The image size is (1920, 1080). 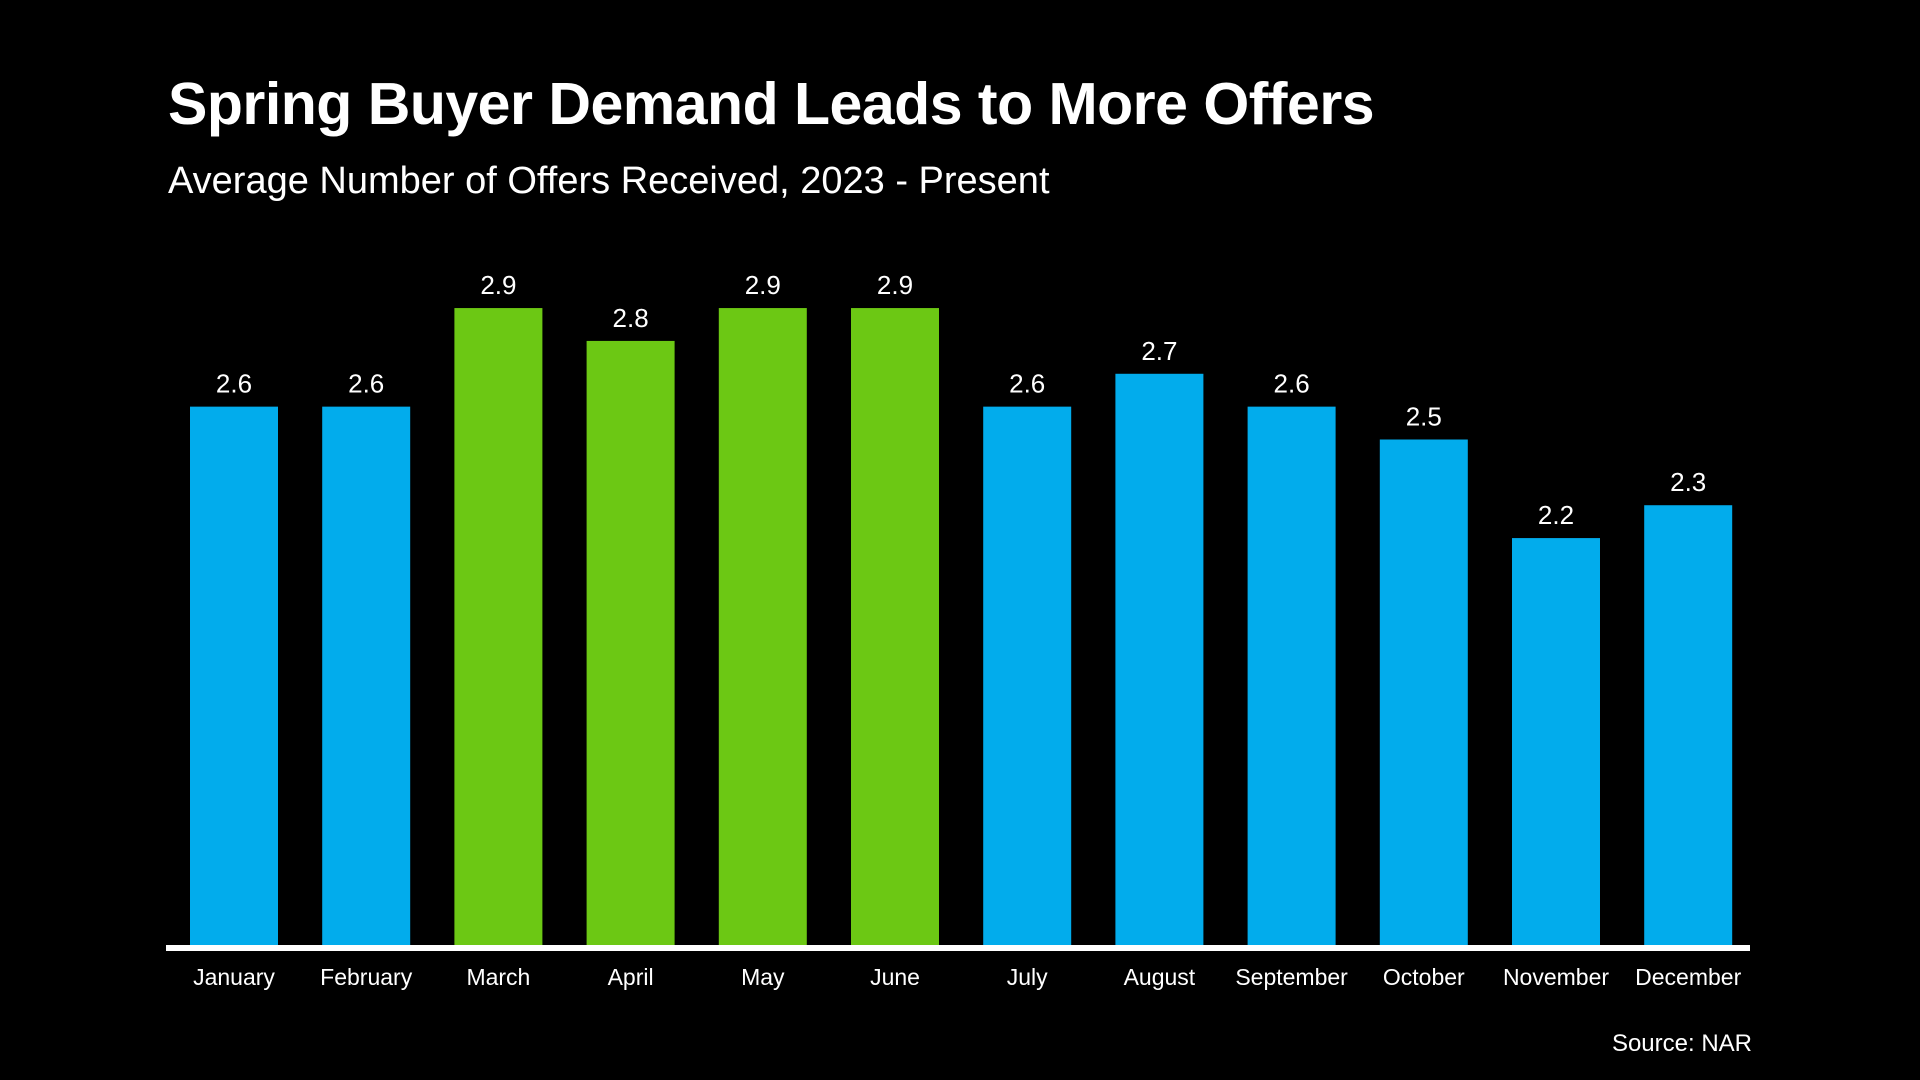 I want to click on value-label-january: 2.6, so click(x=234, y=384).